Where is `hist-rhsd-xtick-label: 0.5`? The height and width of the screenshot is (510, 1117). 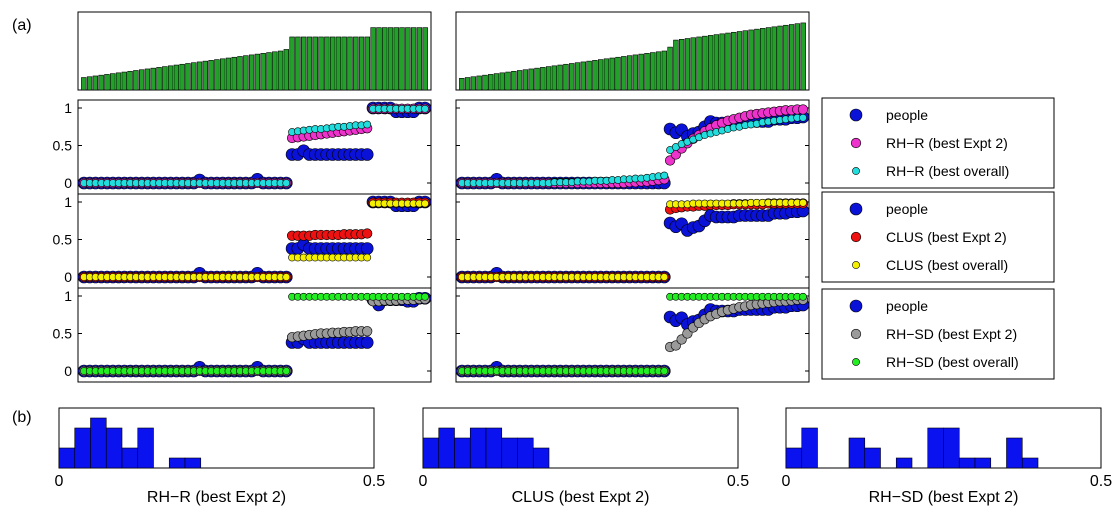
hist-rhsd-xtick-label: 0.5 is located at coordinates (1101, 481).